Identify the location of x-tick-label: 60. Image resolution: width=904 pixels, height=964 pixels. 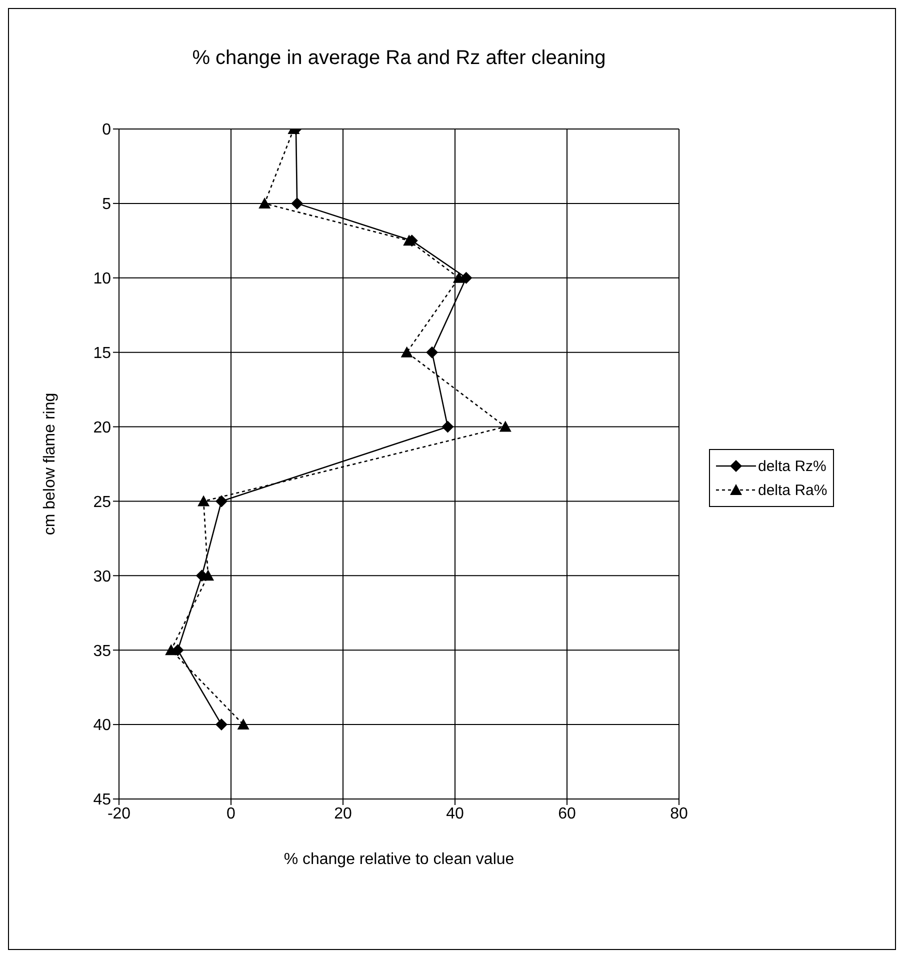
(567, 813).